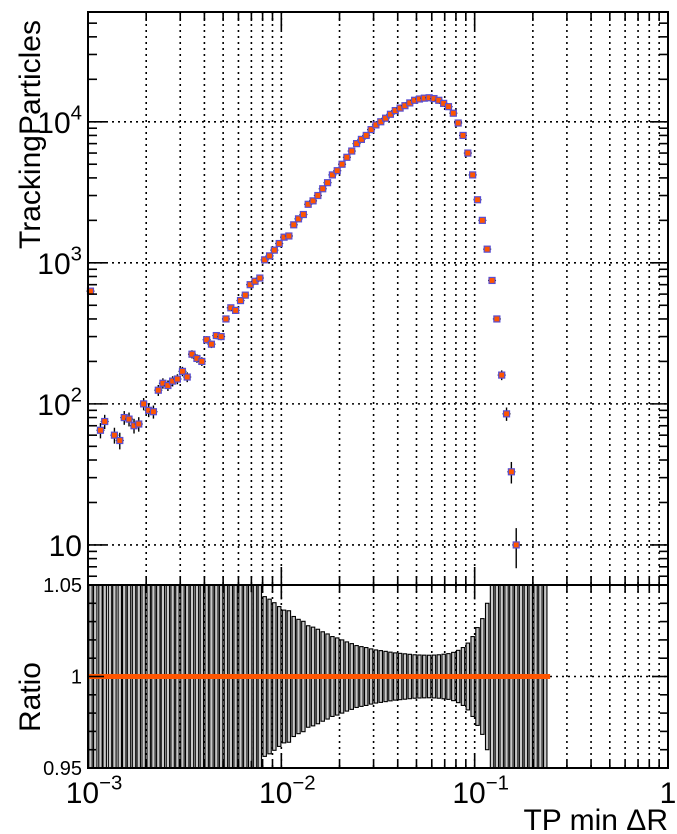 This screenshot has width=677, height=834. Describe the element at coordinates (62, 586) in the screenshot. I see `ratio-y-tick-label: 1.05` at that location.